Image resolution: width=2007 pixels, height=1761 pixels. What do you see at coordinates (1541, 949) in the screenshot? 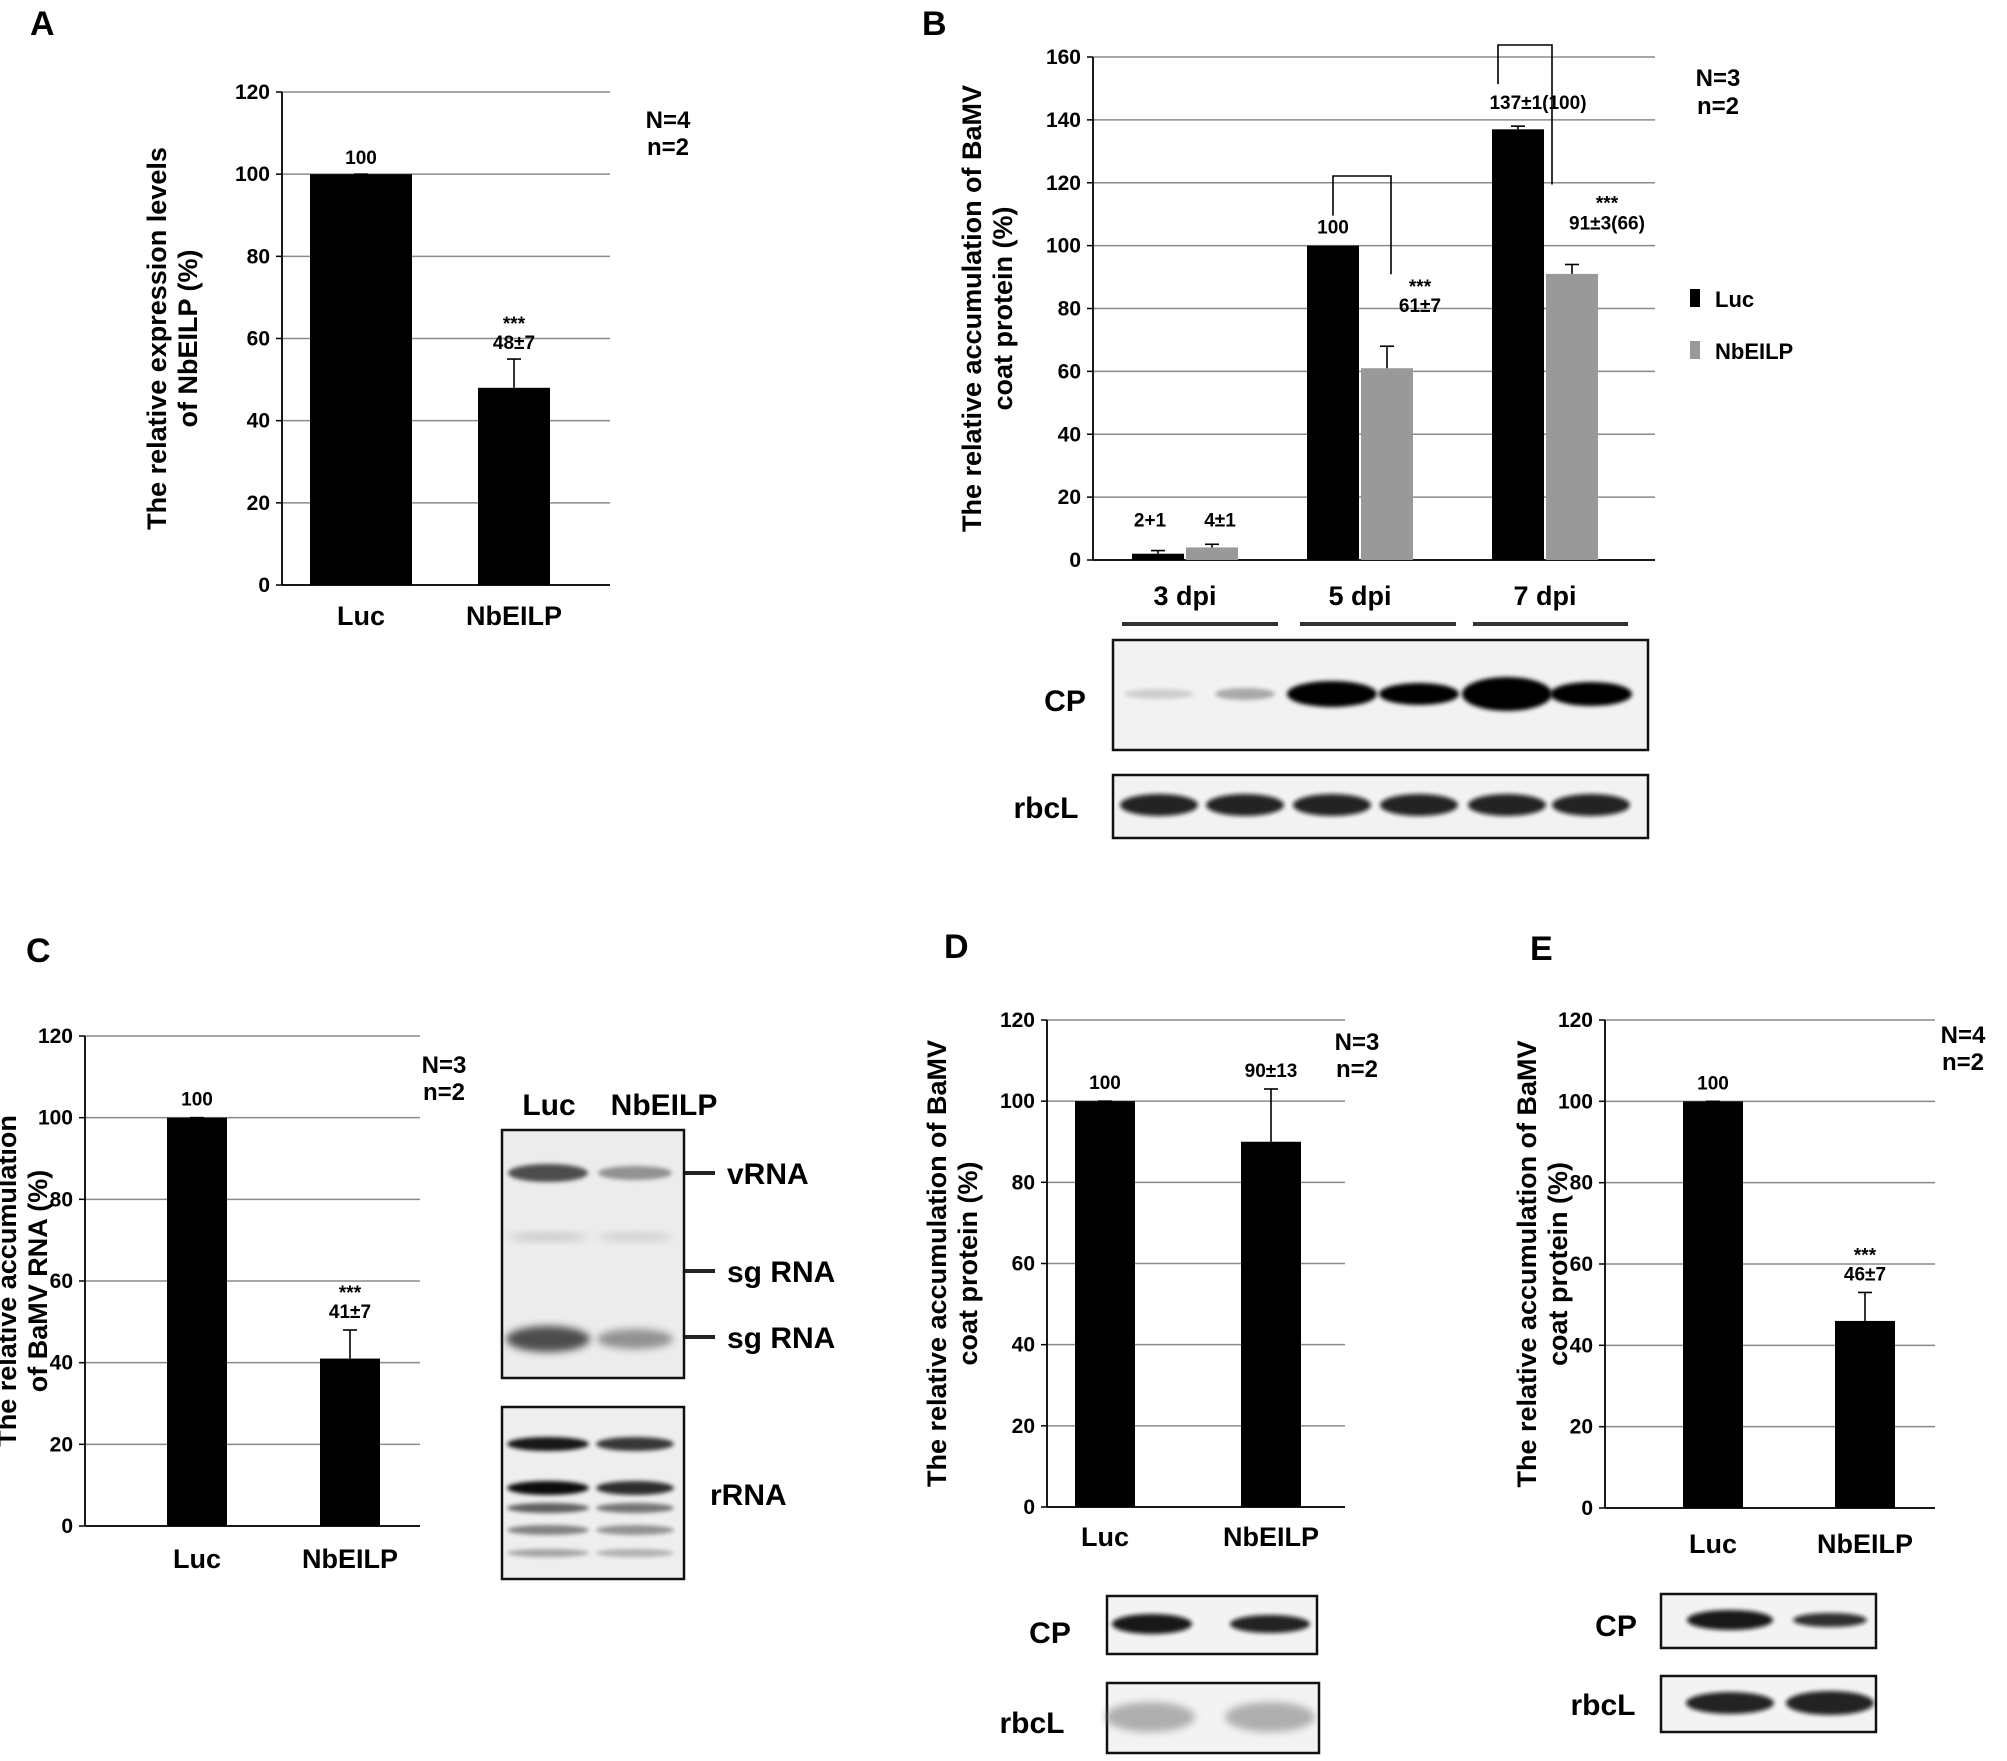
I see `panel-letter-e: E` at bounding box center [1541, 949].